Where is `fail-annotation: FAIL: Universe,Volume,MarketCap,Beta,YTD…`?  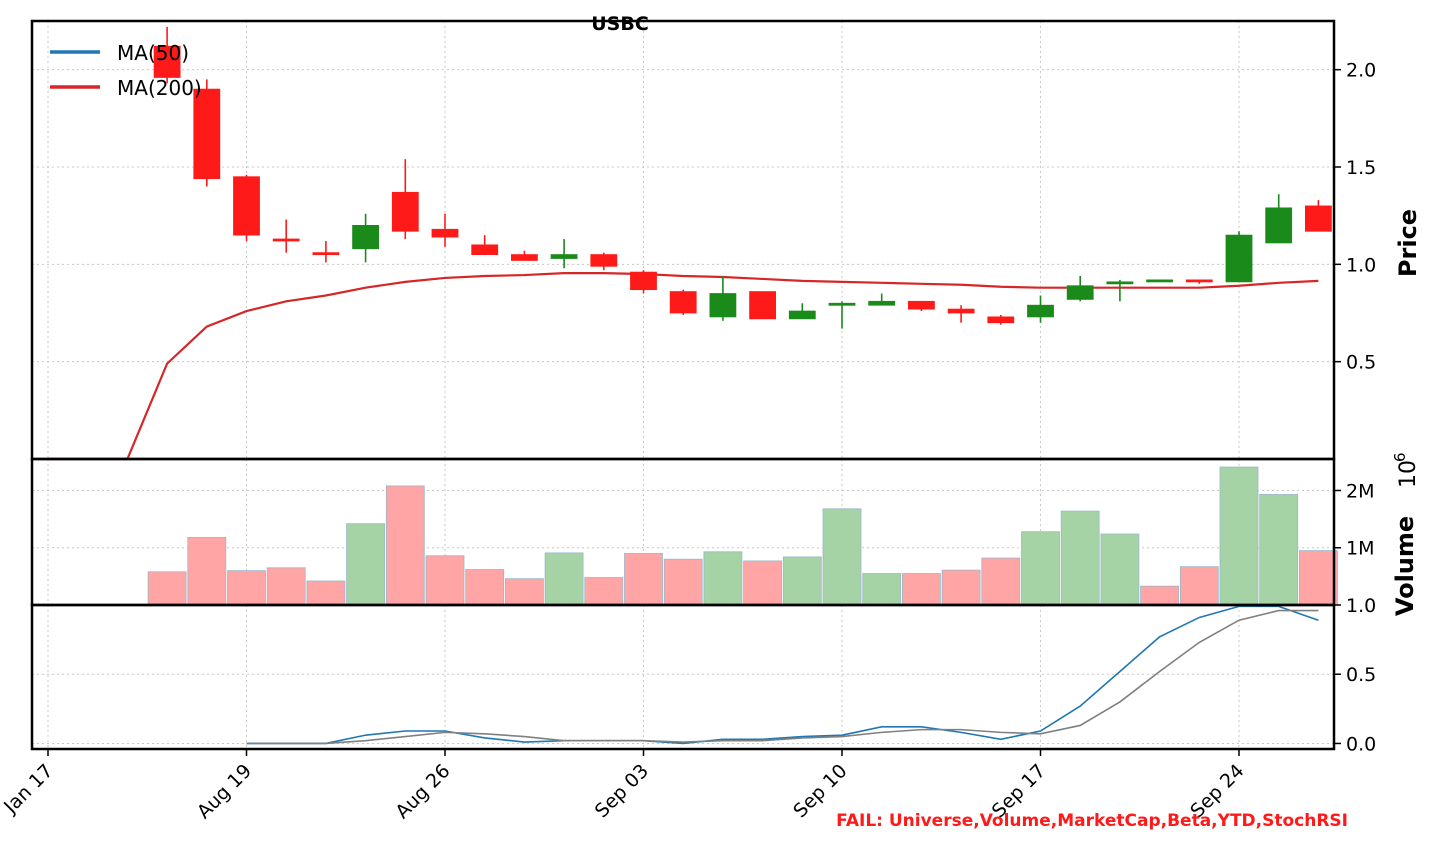 fail-annotation: FAIL: Universe,Volume,MarketCap,Beta,YTD… is located at coordinates (1092, 821).